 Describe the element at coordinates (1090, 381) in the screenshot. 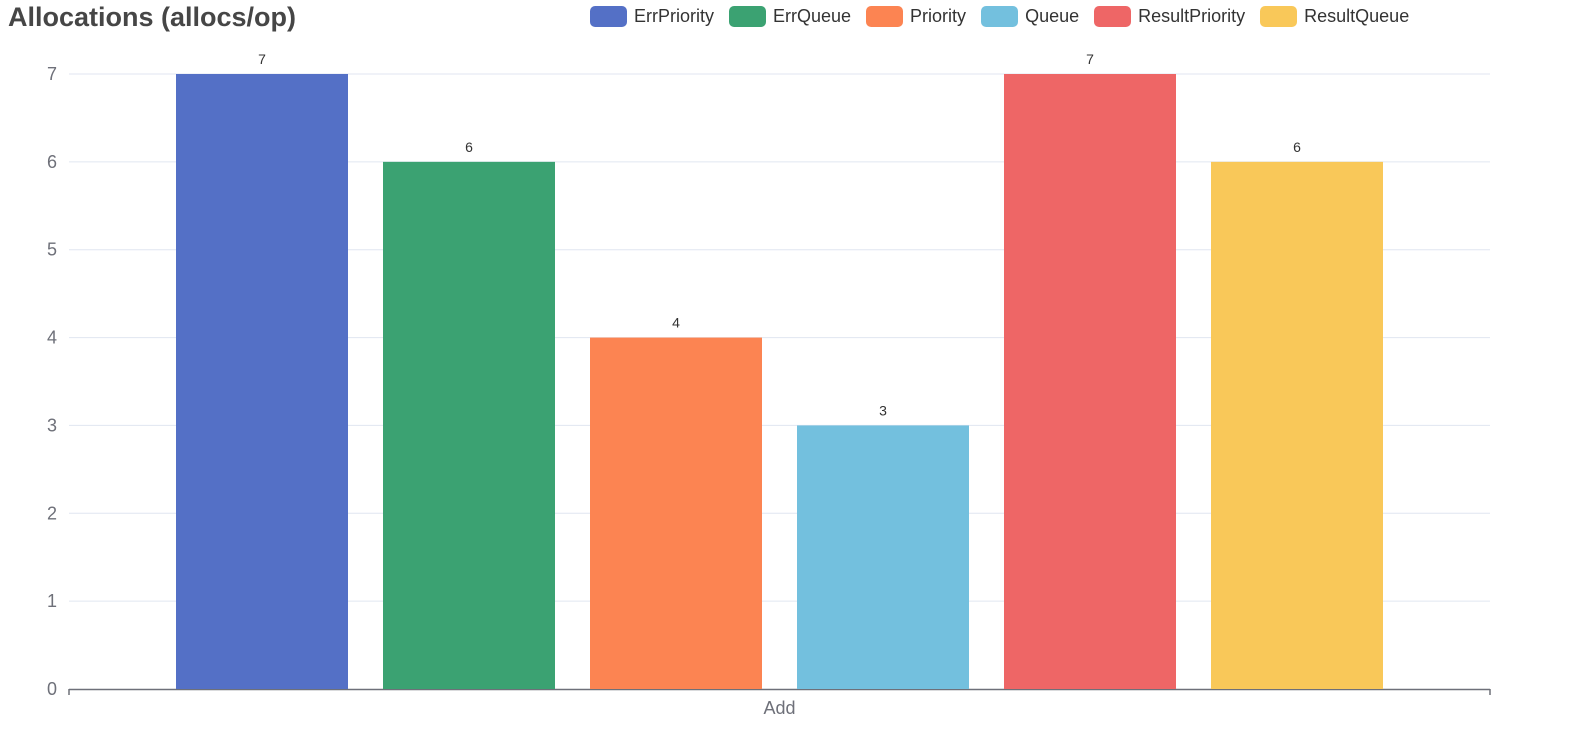

I see `bar-resultpriority` at that location.